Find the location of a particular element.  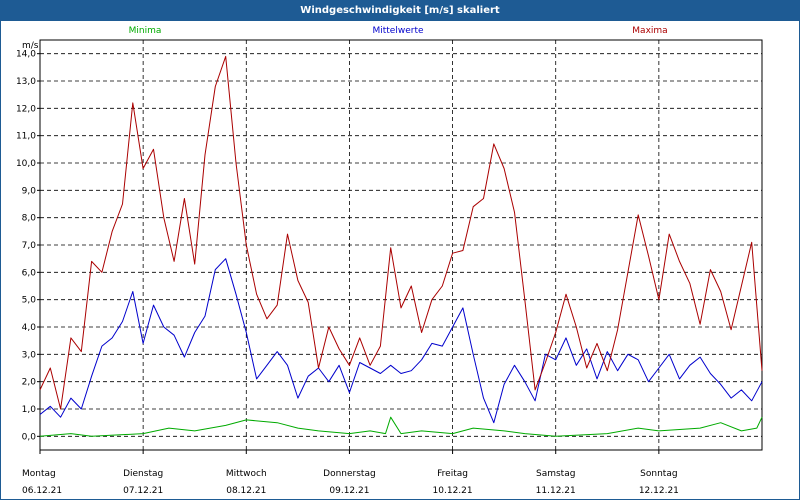

y-tick-label: 6,0 is located at coordinates (29, 273).